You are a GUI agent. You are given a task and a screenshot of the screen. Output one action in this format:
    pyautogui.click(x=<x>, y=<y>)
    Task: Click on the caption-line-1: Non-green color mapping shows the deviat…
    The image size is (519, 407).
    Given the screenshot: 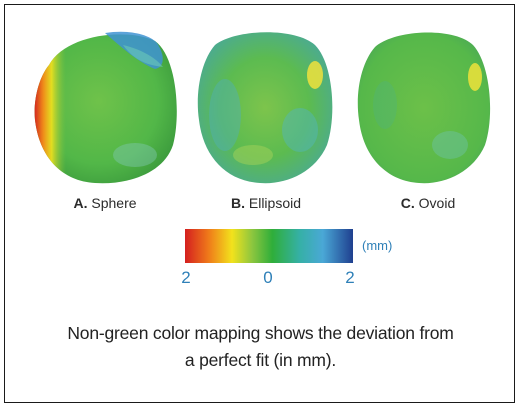 What is the action you would take?
    pyautogui.click(x=260, y=333)
    